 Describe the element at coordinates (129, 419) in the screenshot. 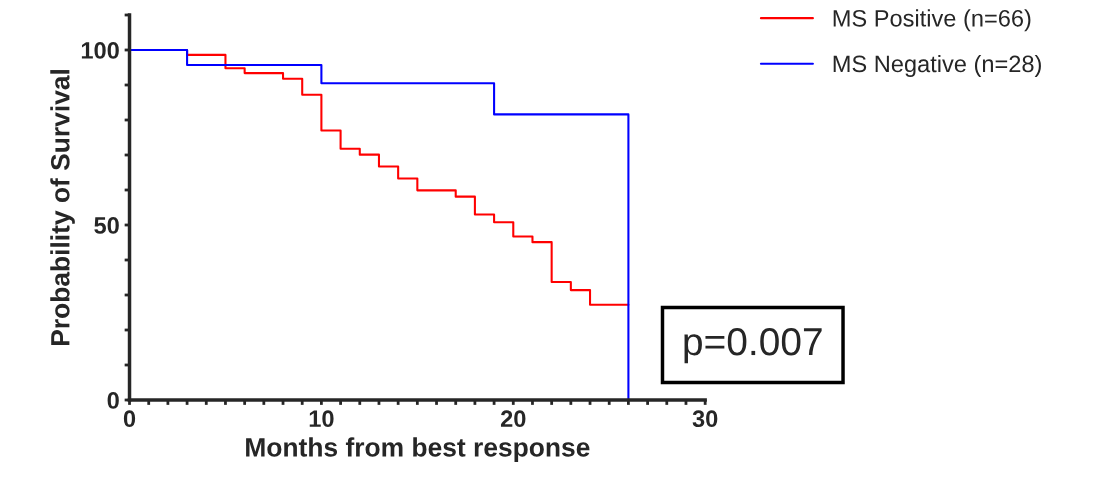

I see `x-tick-label: 0` at that location.